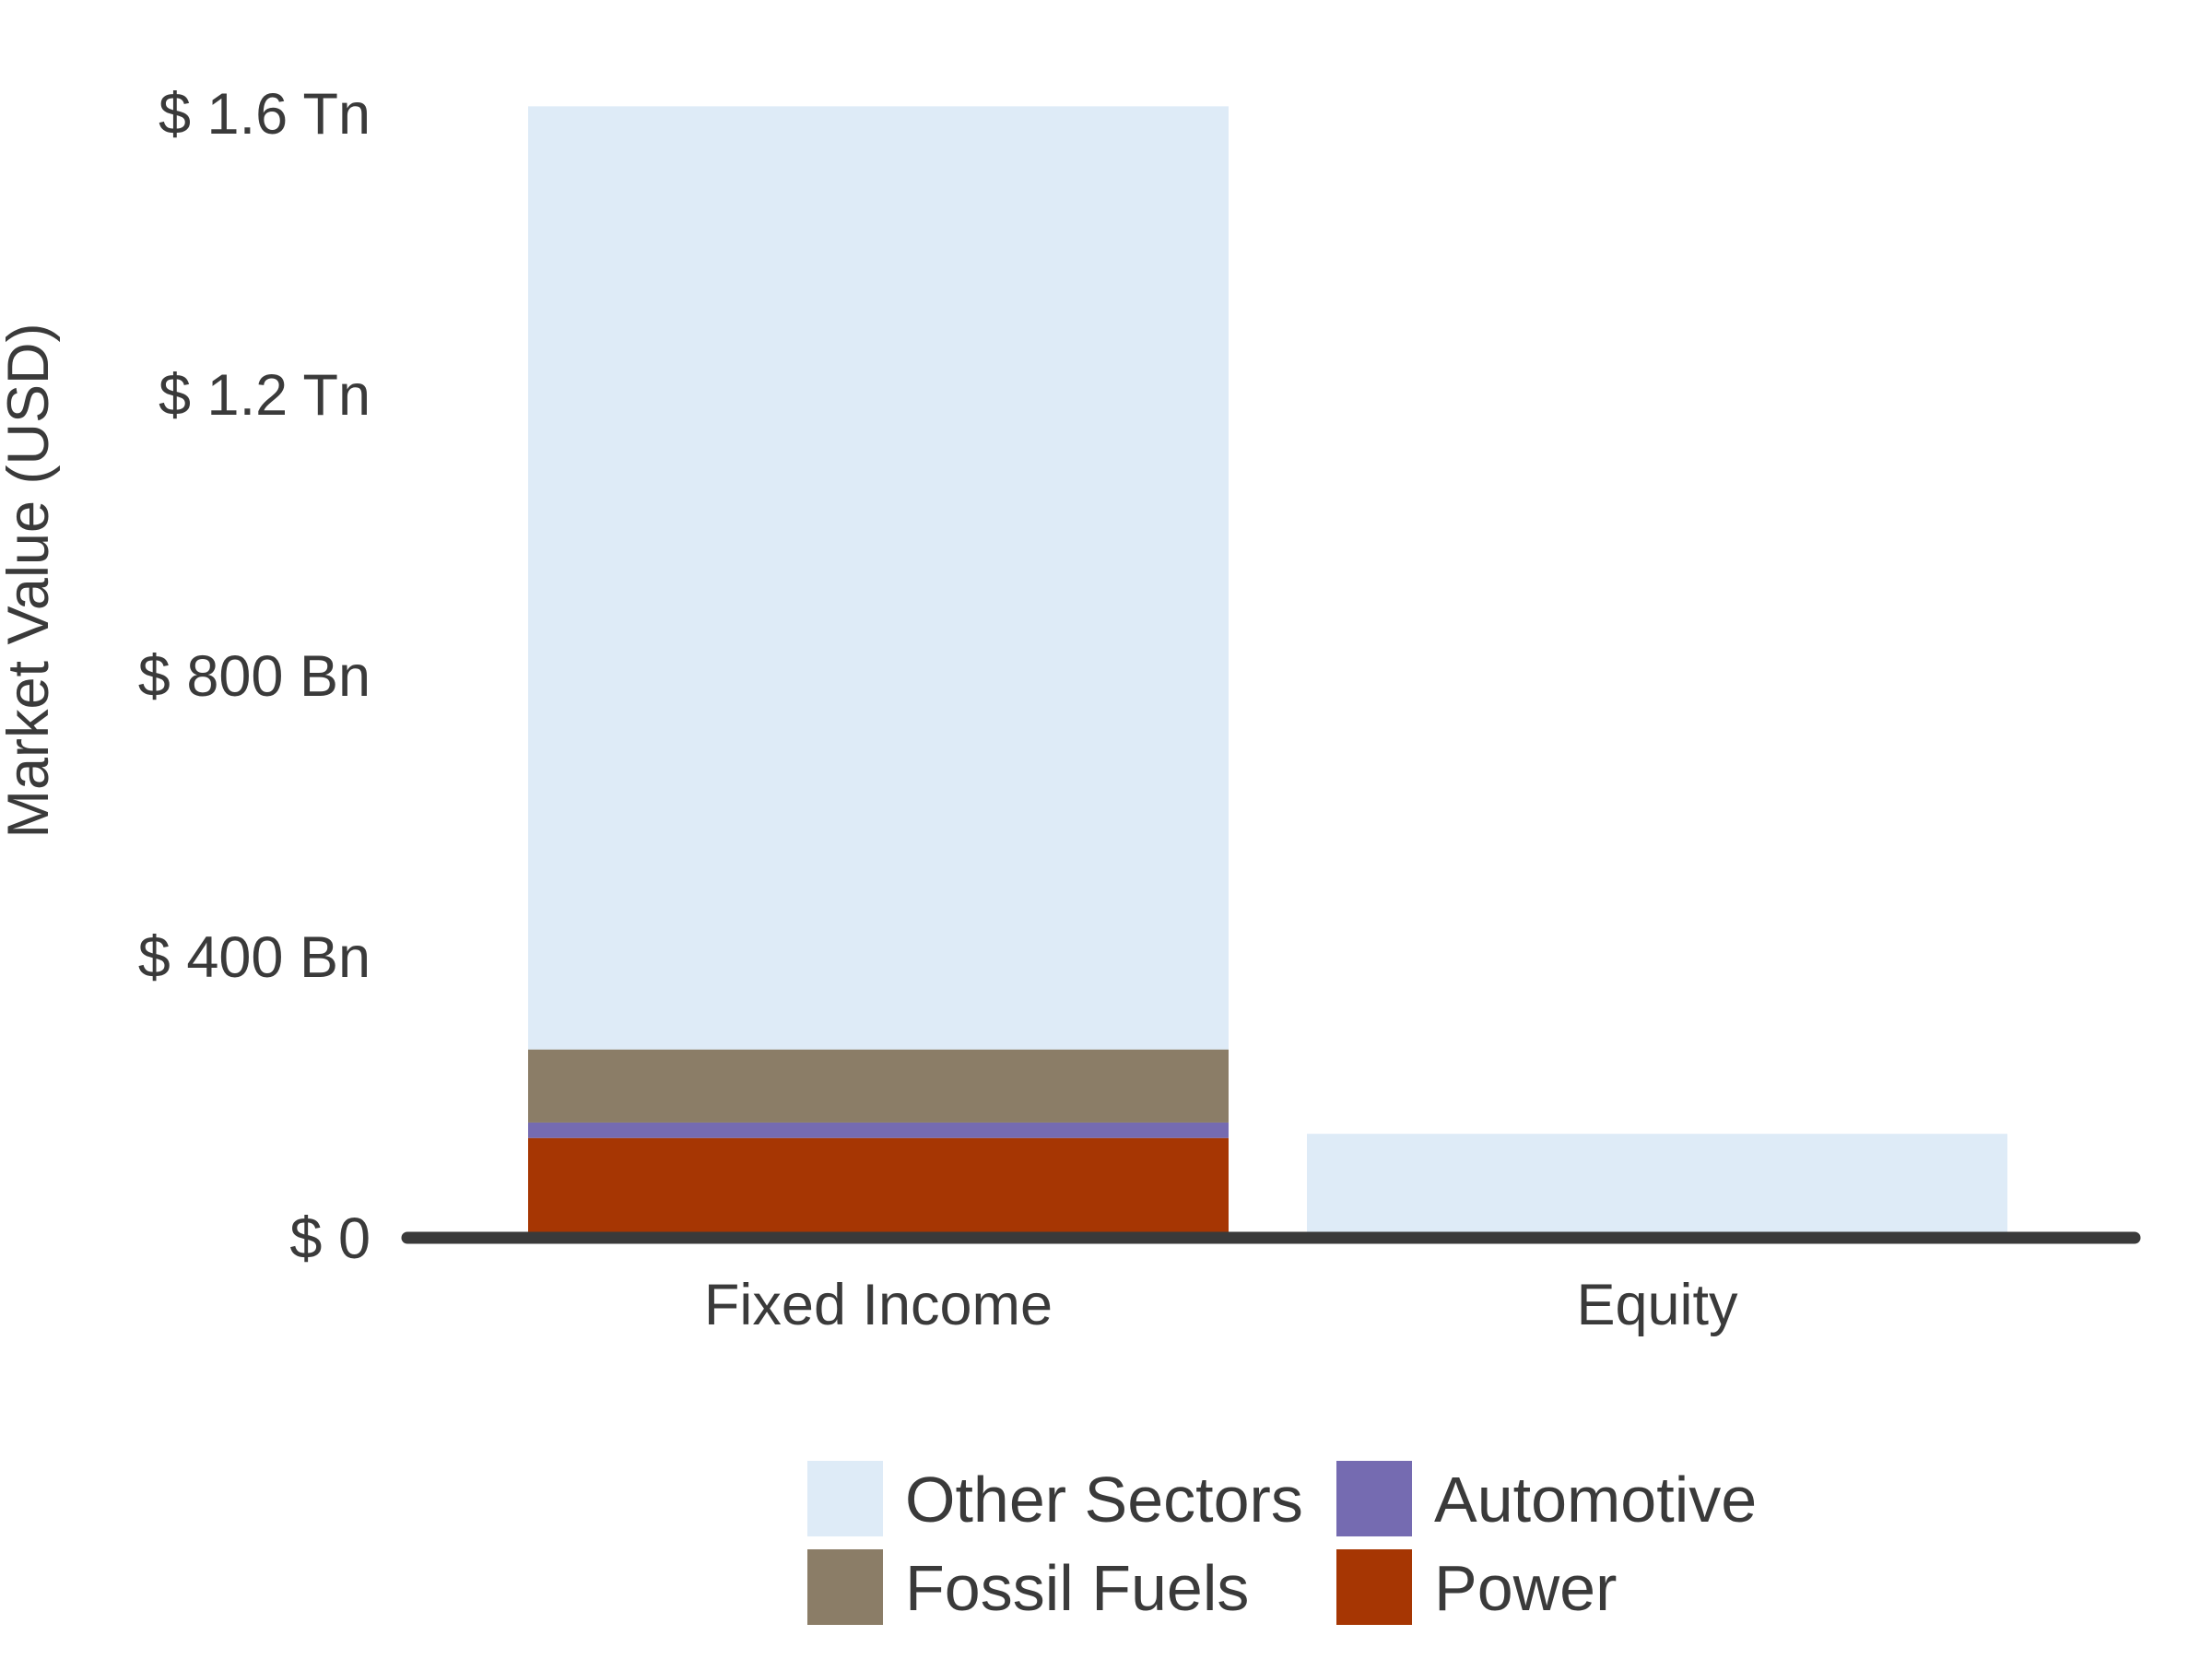 Image resolution: width=2212 pixels, height=1659 pixels. What do you see at coordinates (845, 1587) in the screenshot?
I see `legend-swatch-fossil-fuels` at bounding box center [845, 1587].